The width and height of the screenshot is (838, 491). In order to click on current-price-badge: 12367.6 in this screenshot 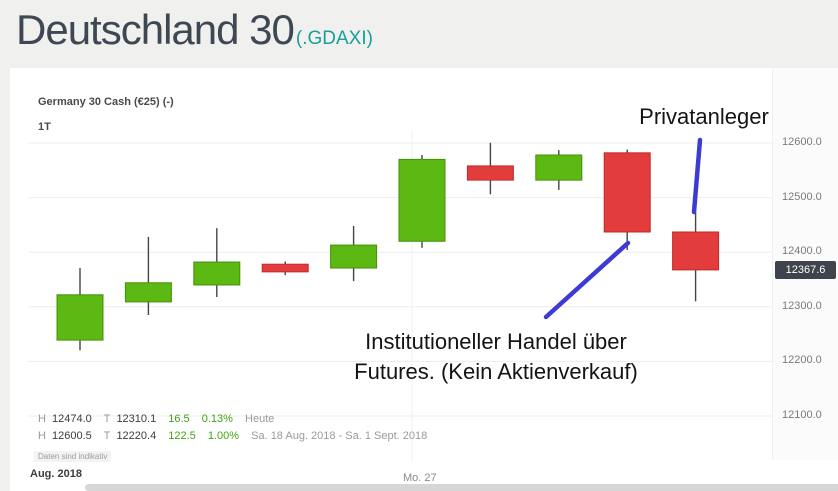, I will do `click(805, 269)`.